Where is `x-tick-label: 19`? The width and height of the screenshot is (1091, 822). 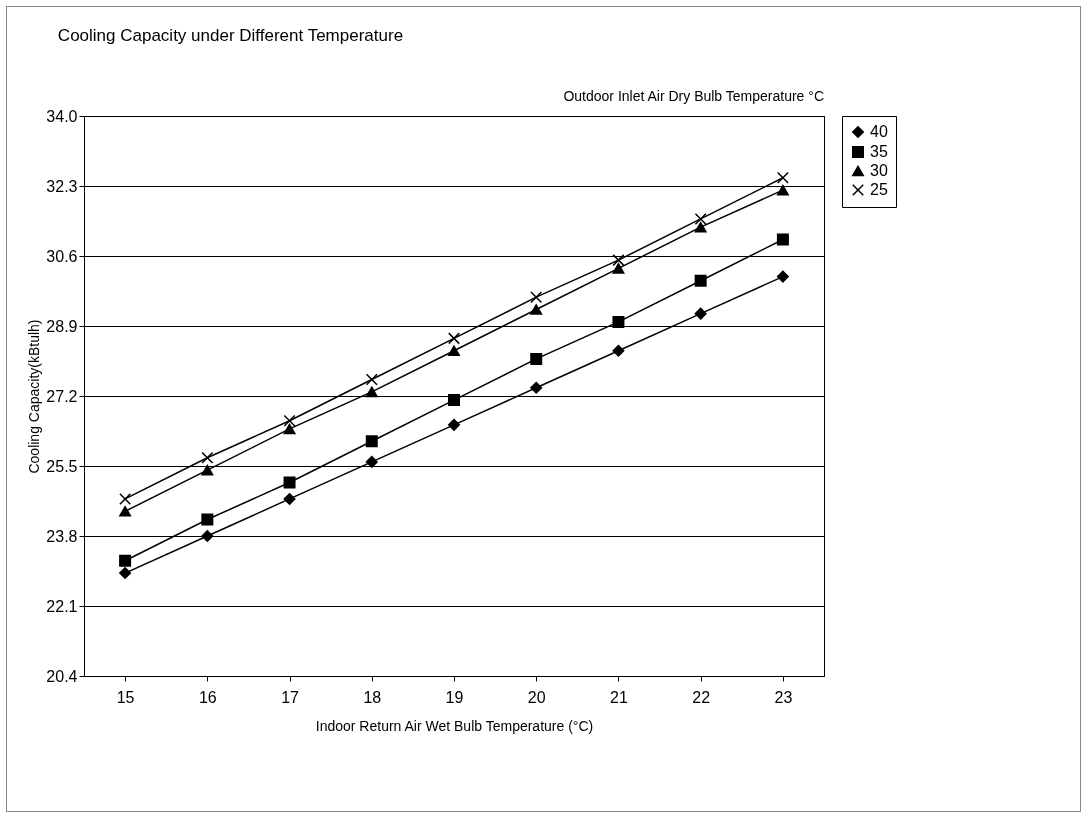
x-tick-label: 19 is located at coordinates (454, 697).